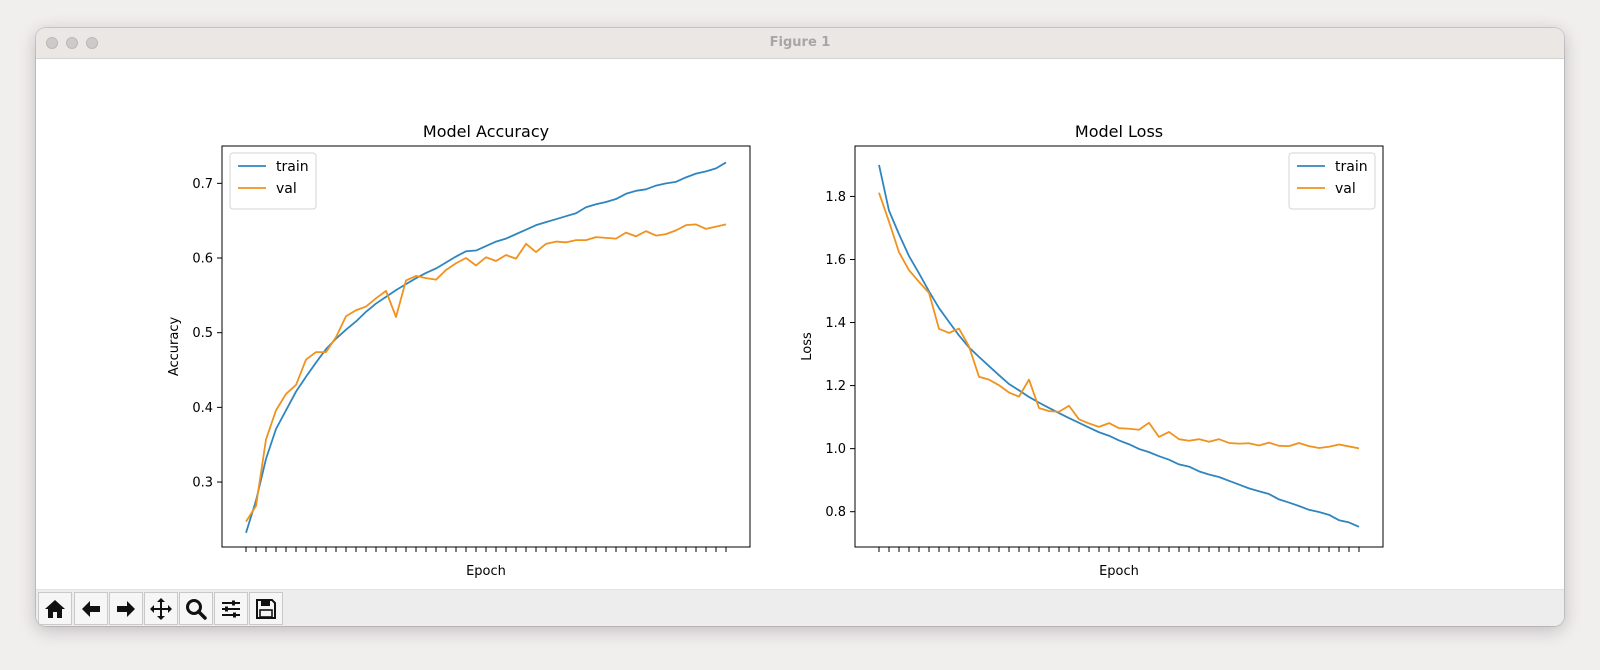 The width and height of the screenshot is (1600, 670). I want to click on configure-subplots-button, so click(231, 608).